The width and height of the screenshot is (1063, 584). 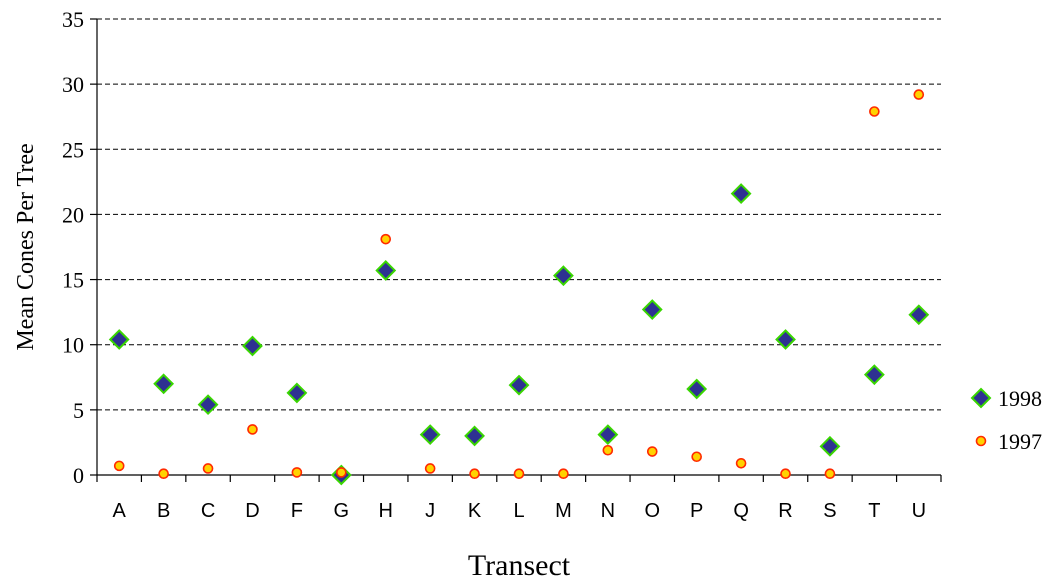 What do you see at coordinates (741, 463) in the screenshot?
I see `point-1997-Q` at bounding box center [741, 463].